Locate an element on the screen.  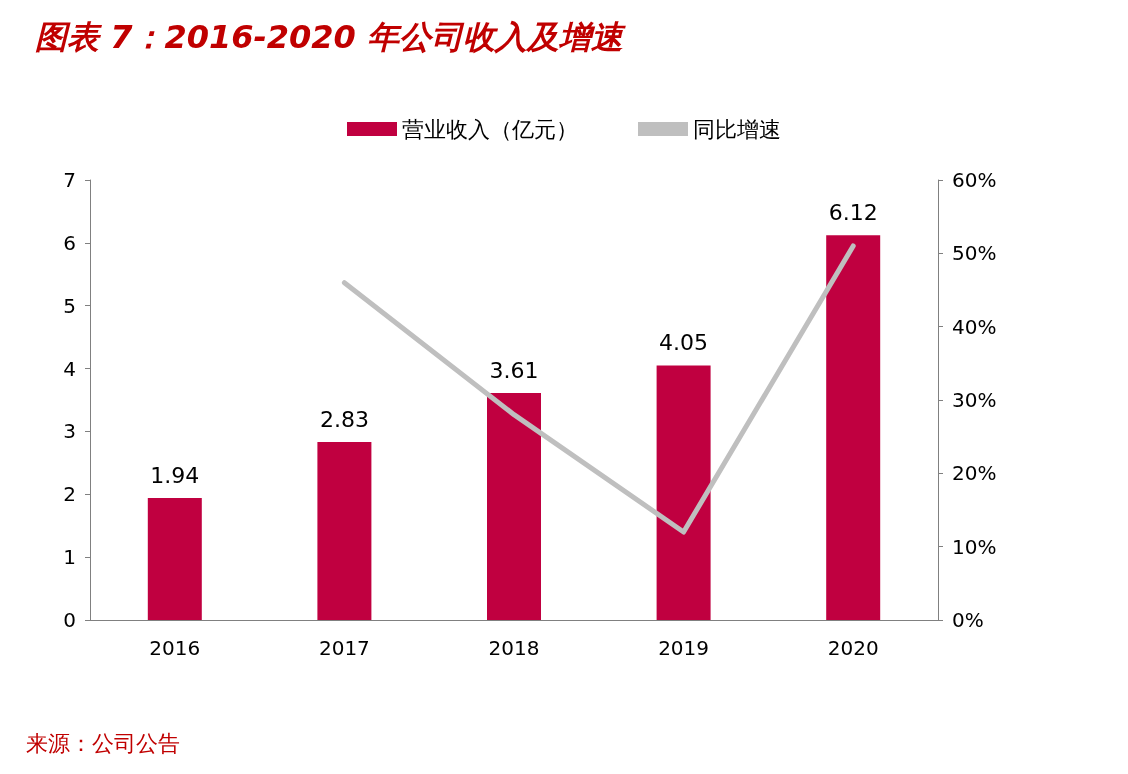
data-label: 4.05 is located at coordinates (684, 342).